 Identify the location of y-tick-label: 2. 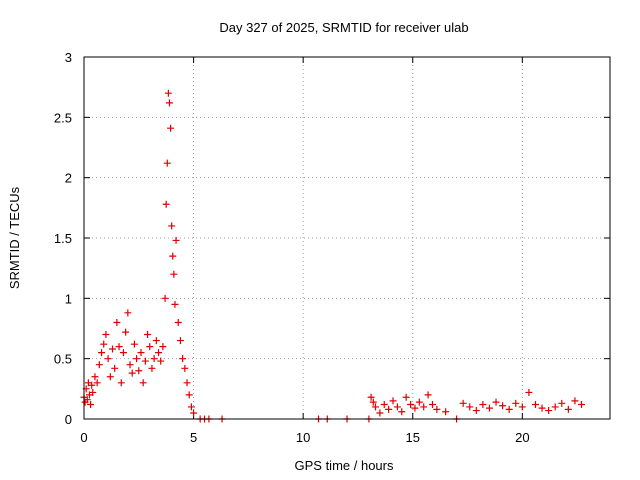
(68, 178).